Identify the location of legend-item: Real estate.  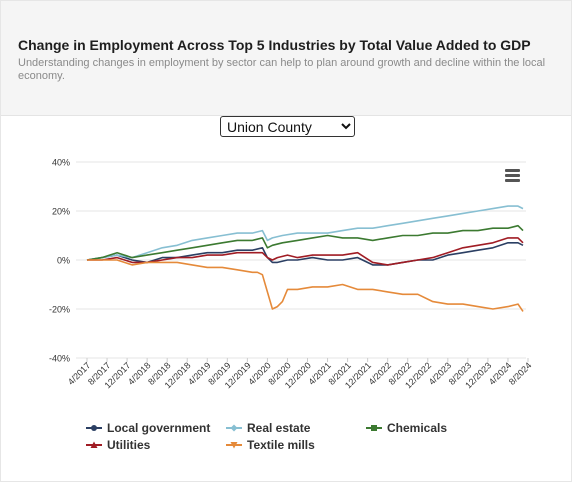
(268, 428).